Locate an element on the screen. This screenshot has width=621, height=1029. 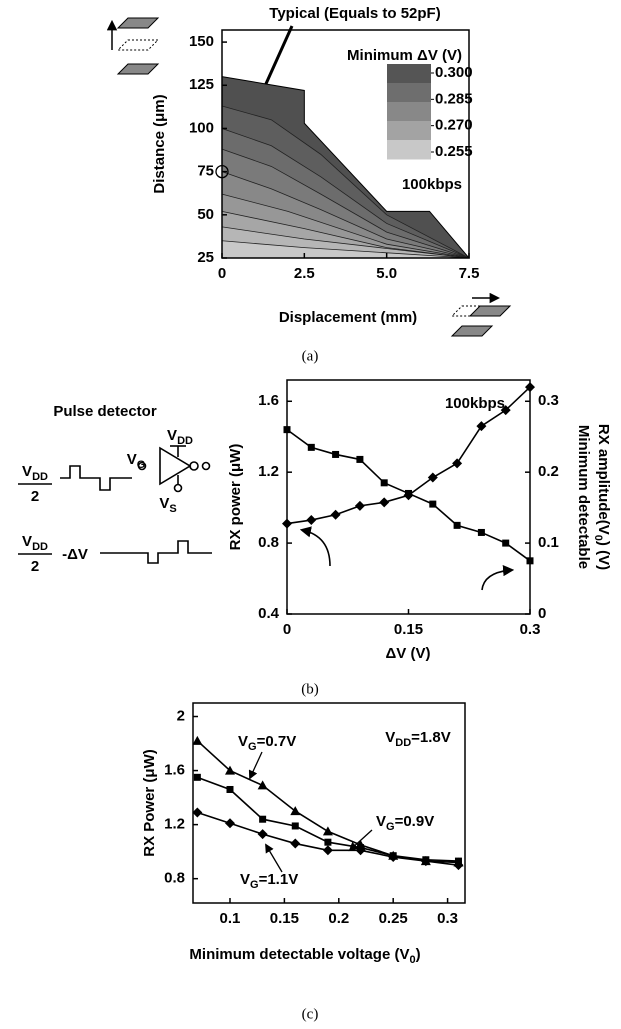
annotation: VDD=1.8V is located at coordinates (418, 739).